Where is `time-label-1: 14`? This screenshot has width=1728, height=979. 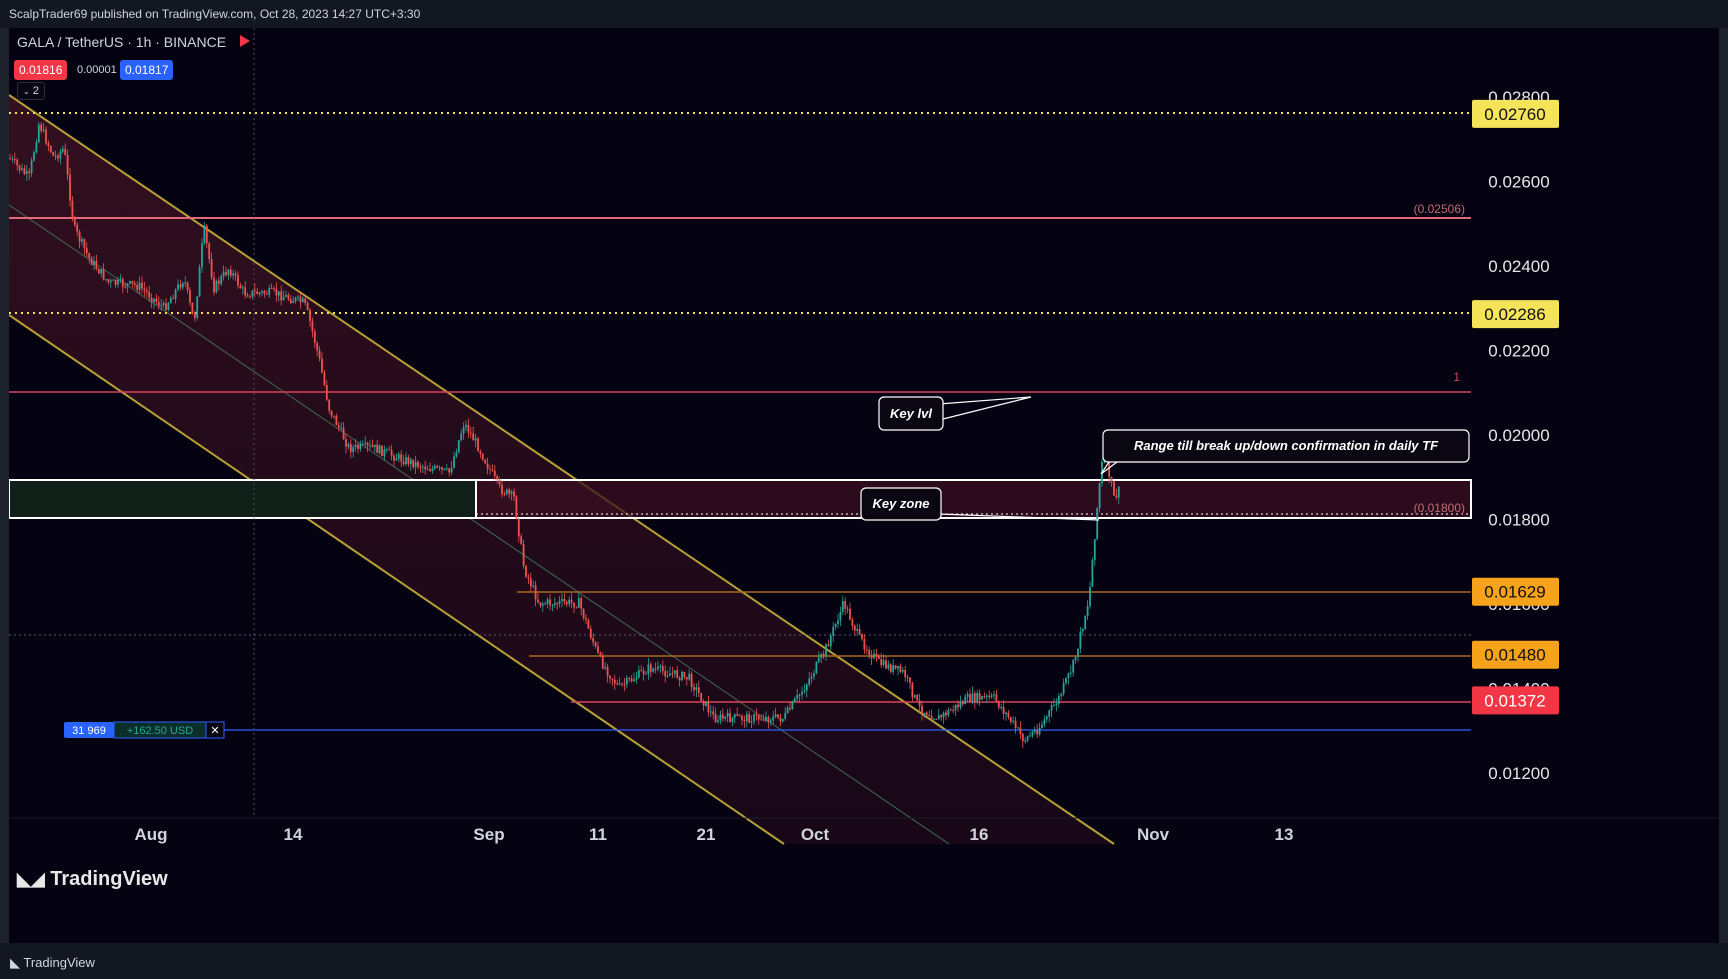 time-label-1: 14 is located at coordinates (293, 834).